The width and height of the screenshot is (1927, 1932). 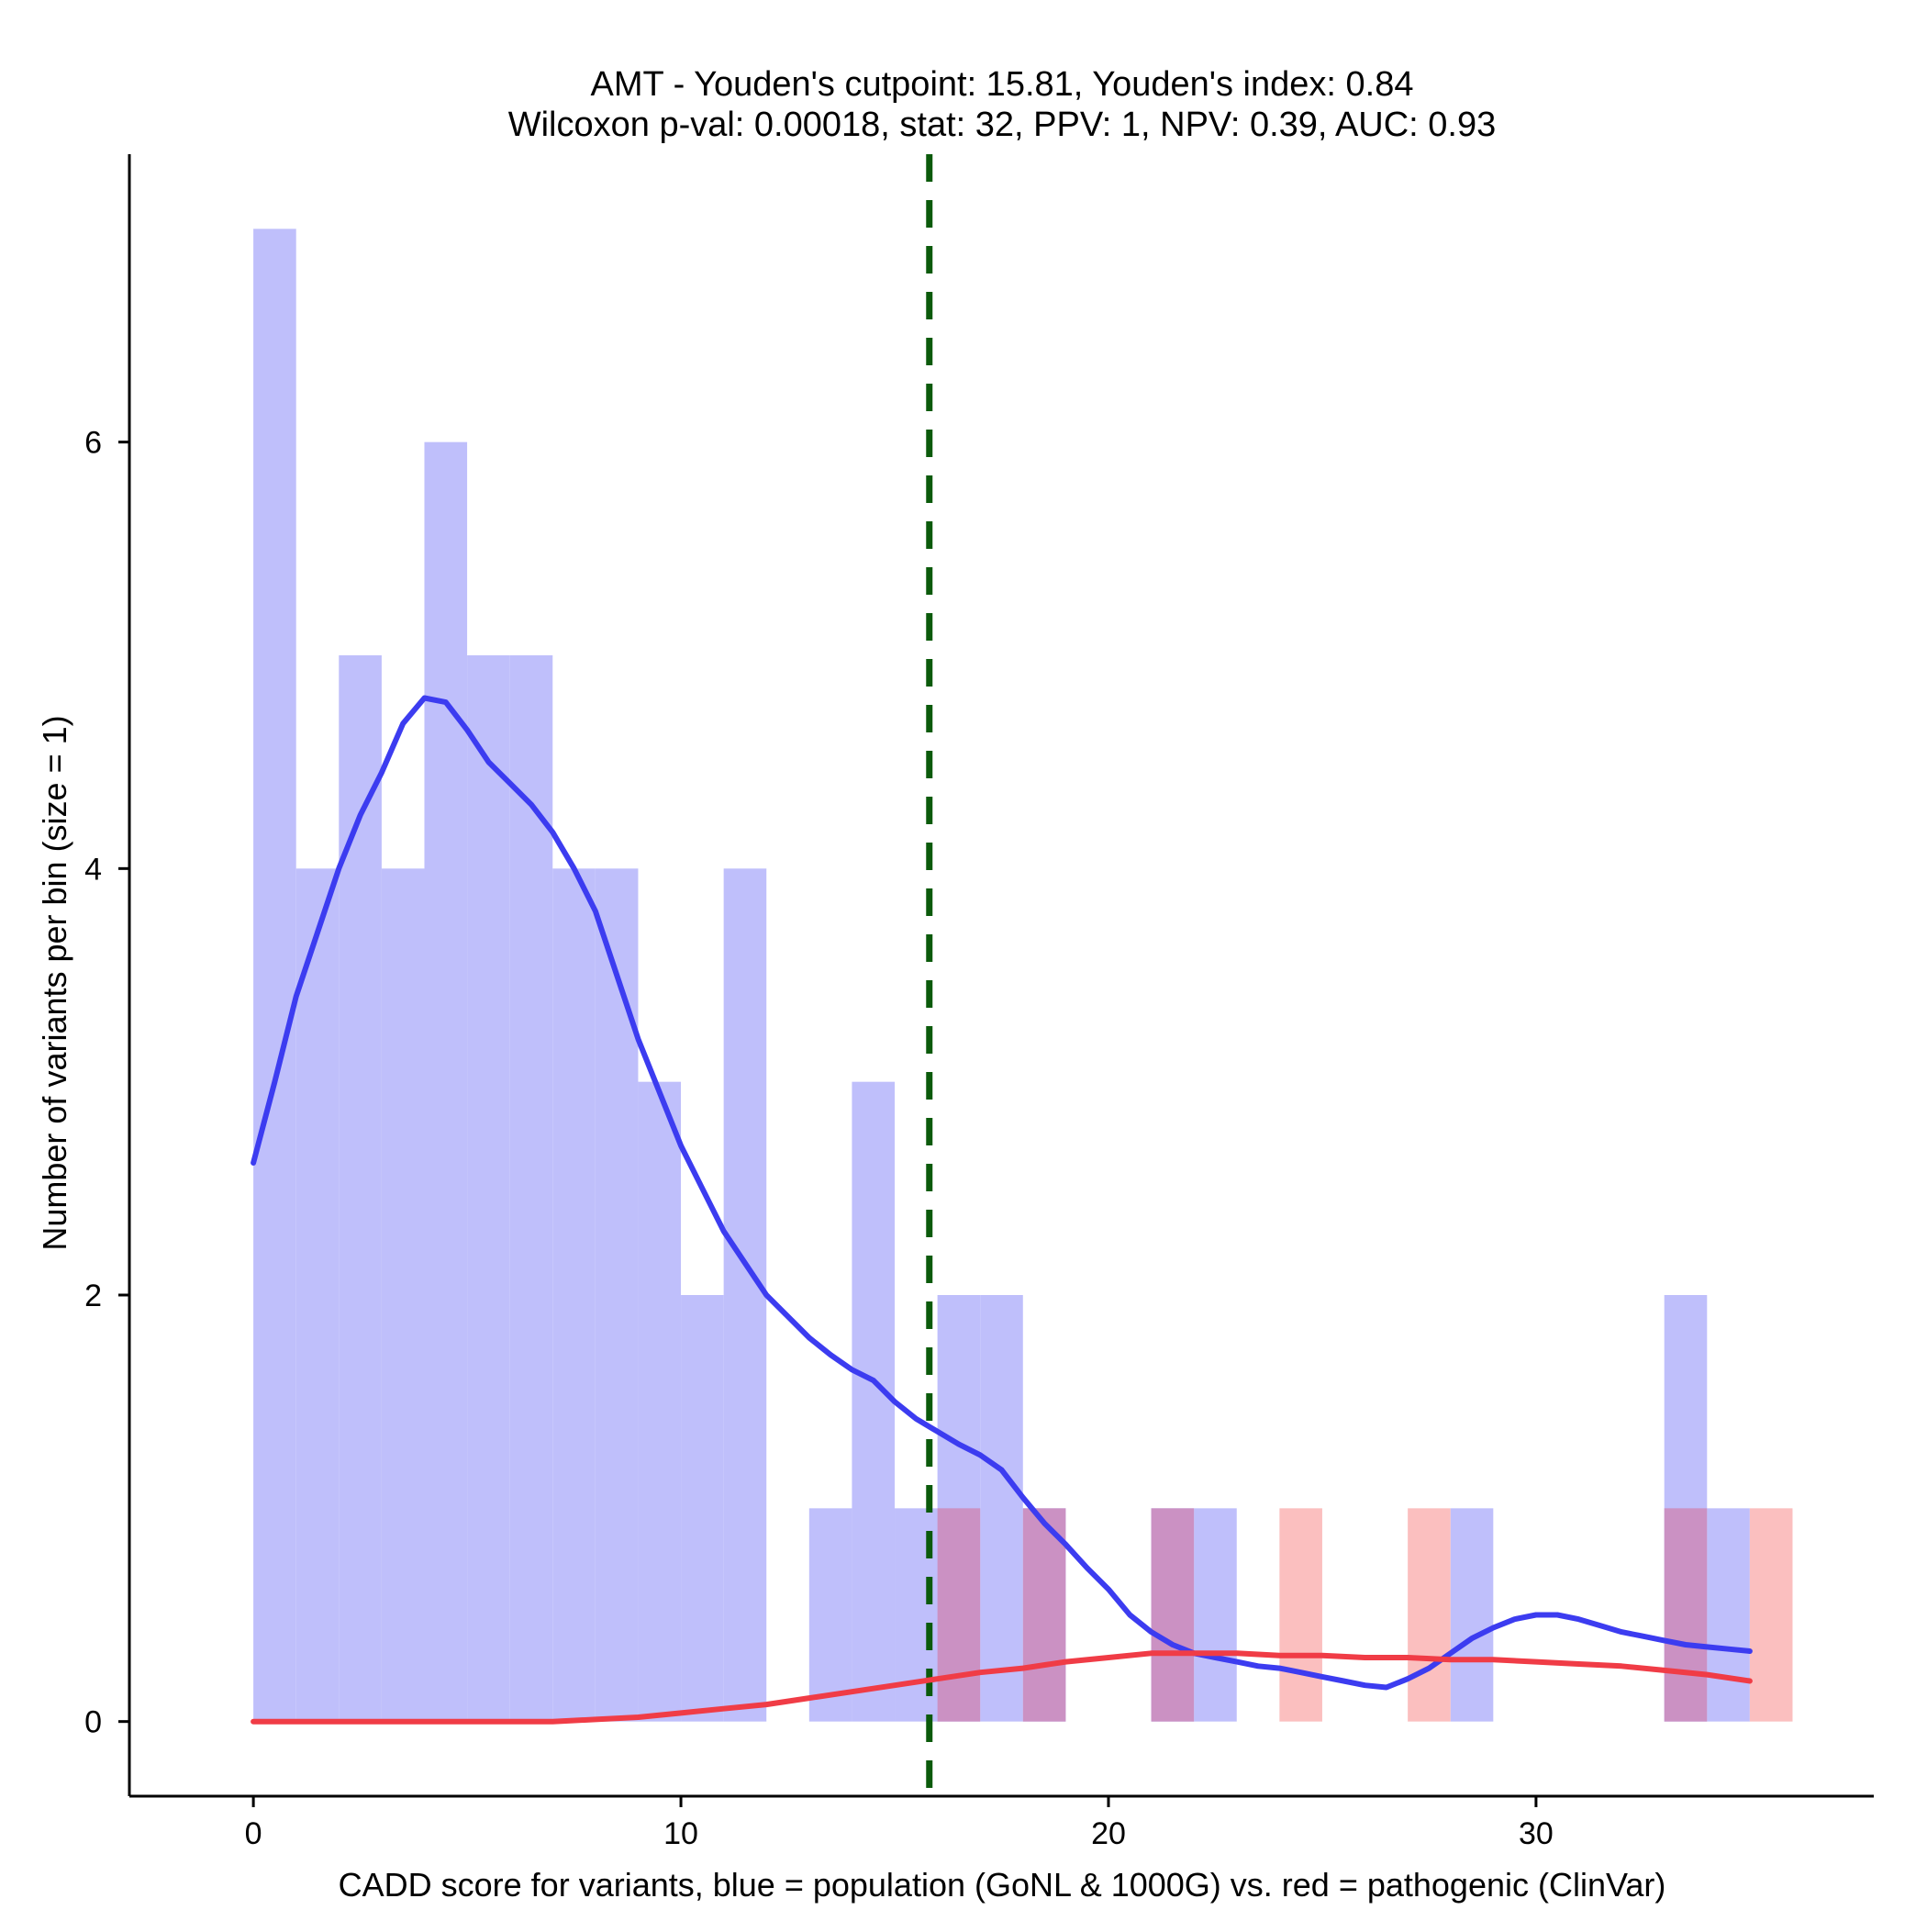 I want to click on y-axis-title: Number of variants per bin (size = 1), so click(x=54, y=983).